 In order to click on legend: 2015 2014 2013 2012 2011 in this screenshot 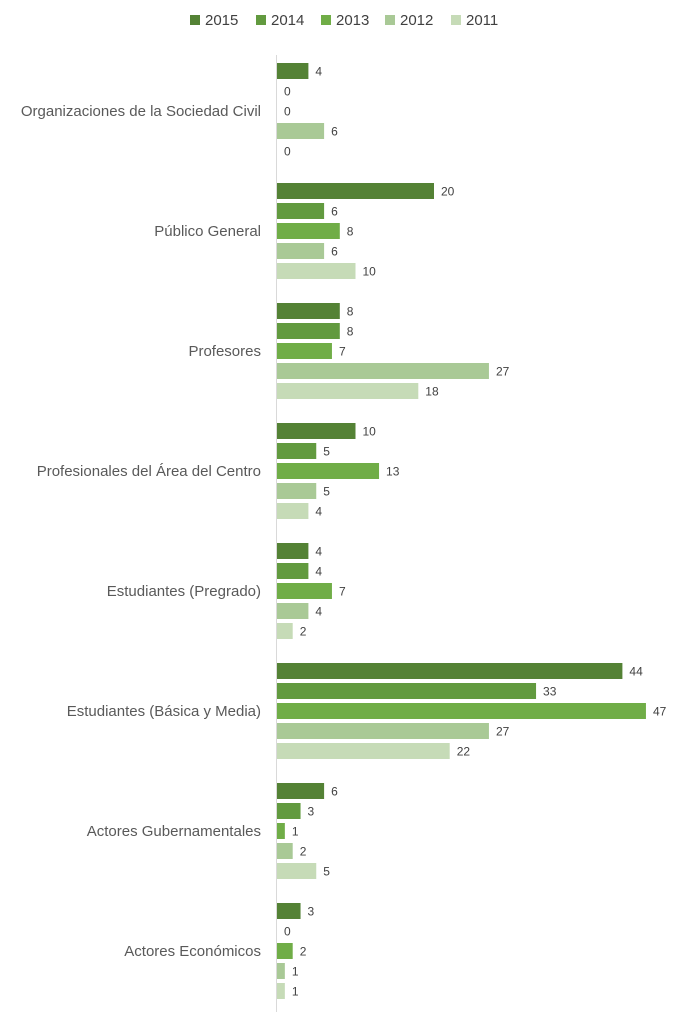, I will do `click(344, 20)`.